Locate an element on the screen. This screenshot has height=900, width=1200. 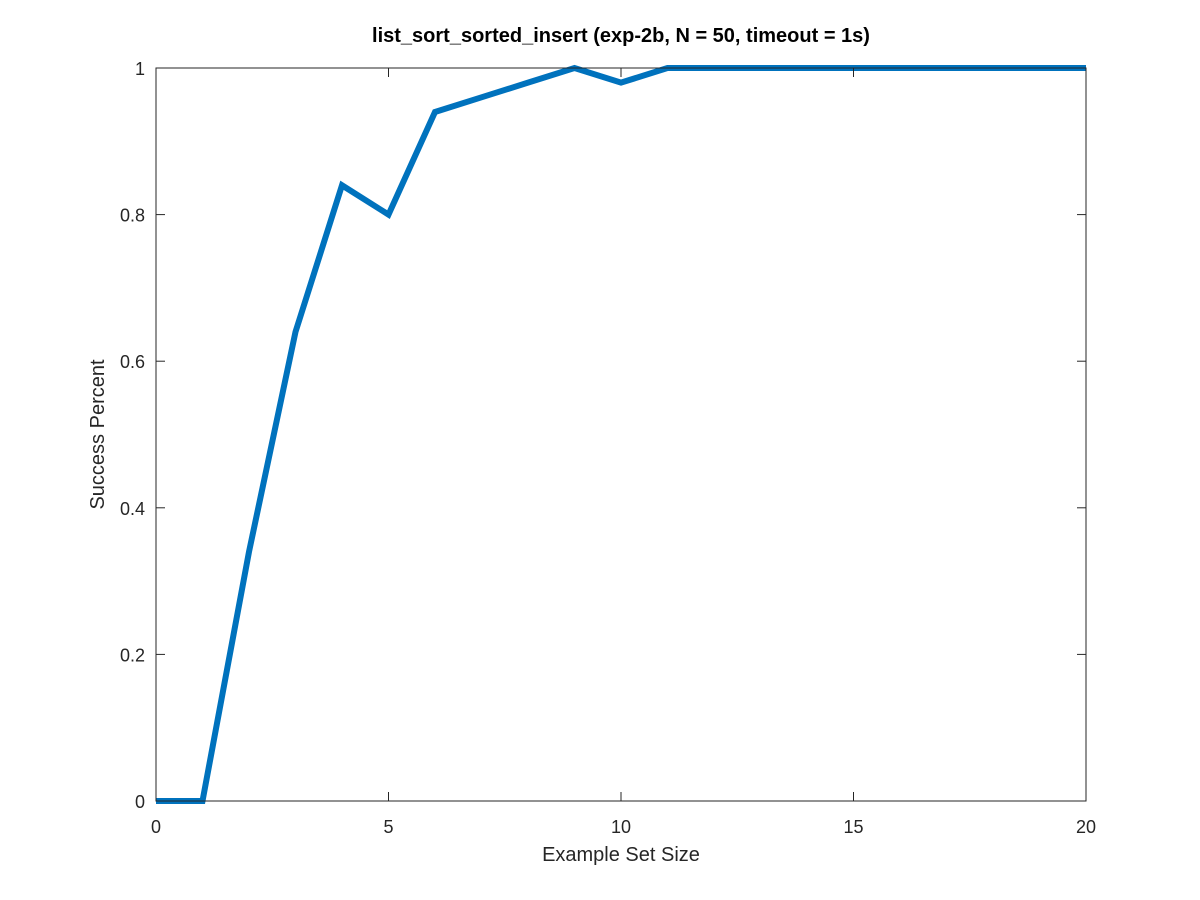
x-tick-label: 15 is located at coordinates (853, 827).